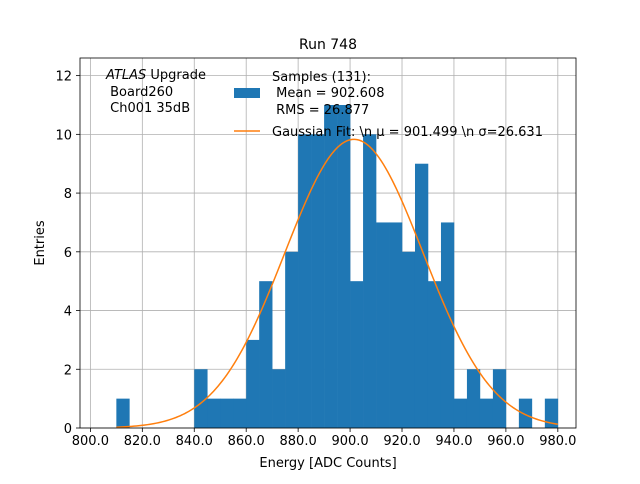 The height and width of the screenshot is (484, 640). I want to click on x-tick-label: 900.0, so click(349, 441).